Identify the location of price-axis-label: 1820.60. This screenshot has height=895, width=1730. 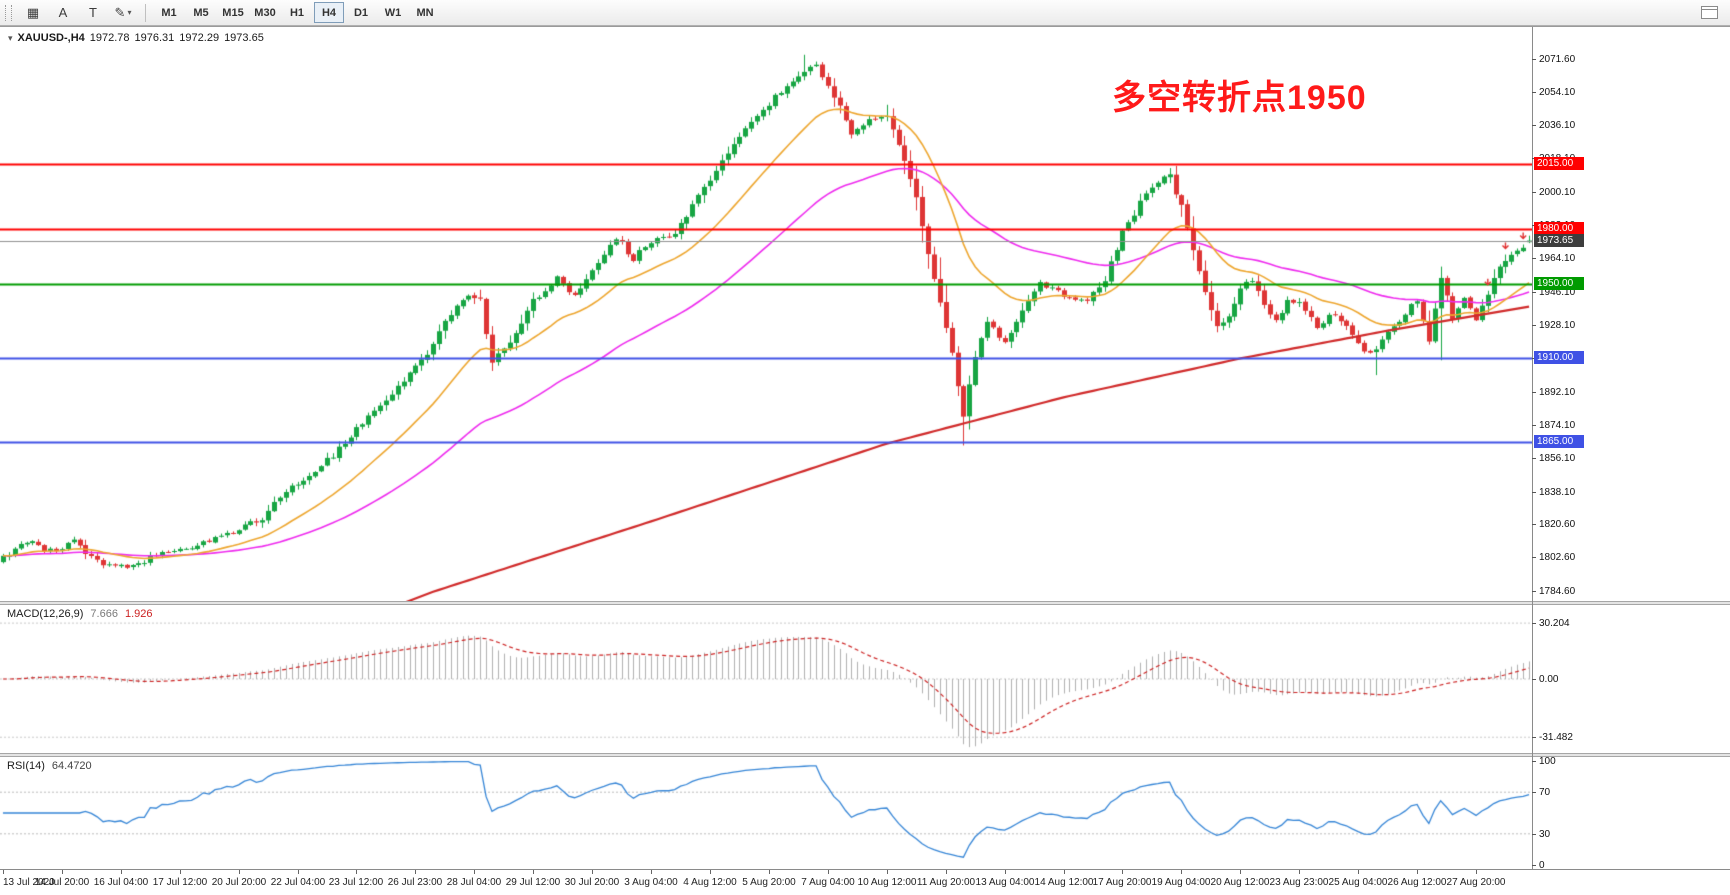
(1557, 524).